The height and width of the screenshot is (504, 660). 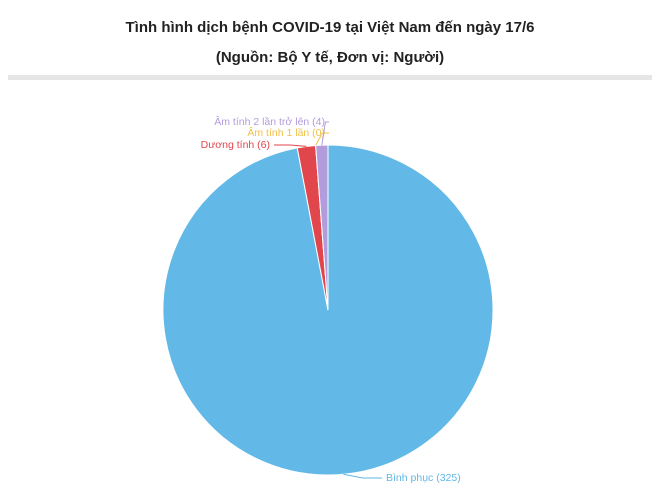 What do you see at coordinates (269, 121) in the screenshot?
I see `data-label: Âm tính 2 lần trở lên (4)` at bounding box center [269, 121].